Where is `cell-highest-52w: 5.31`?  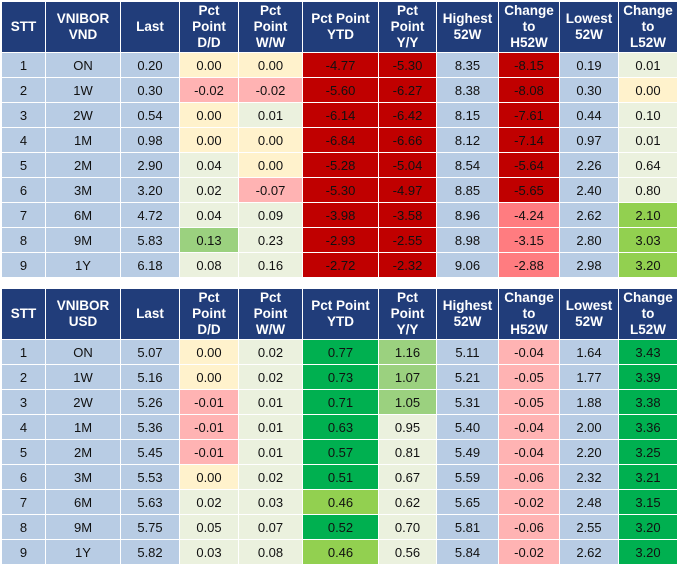
cell-highest-52w: 5.31 is located at coordinates (467, 402).